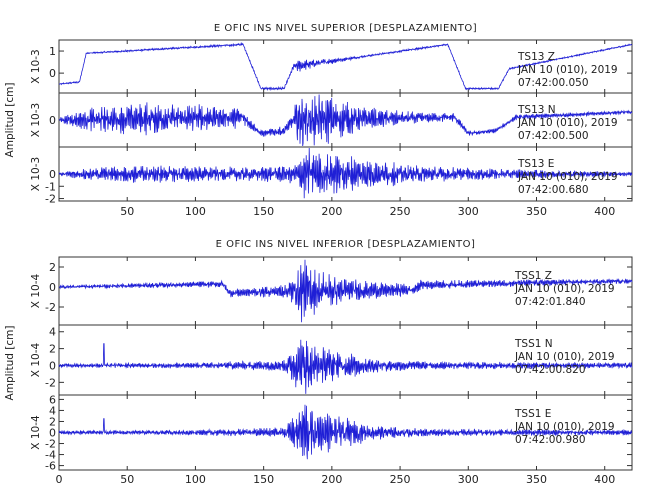  Describe the element at coordinates (50, 466) in the screenshot. I see `y-tick-label: -6` at that location.